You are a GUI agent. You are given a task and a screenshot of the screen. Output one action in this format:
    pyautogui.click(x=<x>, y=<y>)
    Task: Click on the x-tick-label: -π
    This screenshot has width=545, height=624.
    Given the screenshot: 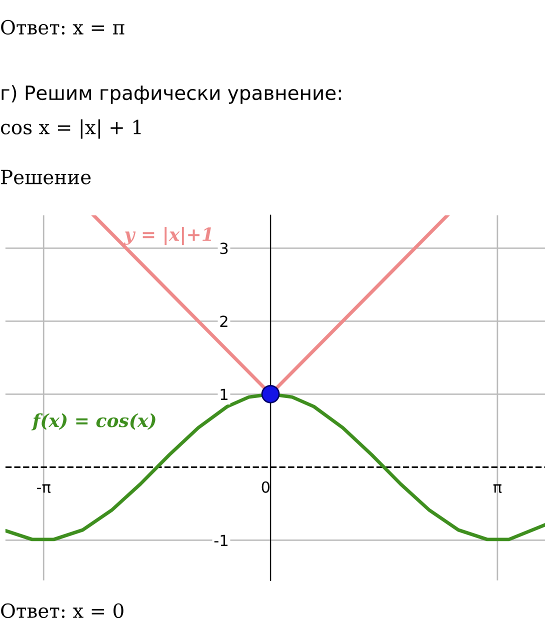 What is the action you would take?
    pyautogui.click(x=44, y=488)
    